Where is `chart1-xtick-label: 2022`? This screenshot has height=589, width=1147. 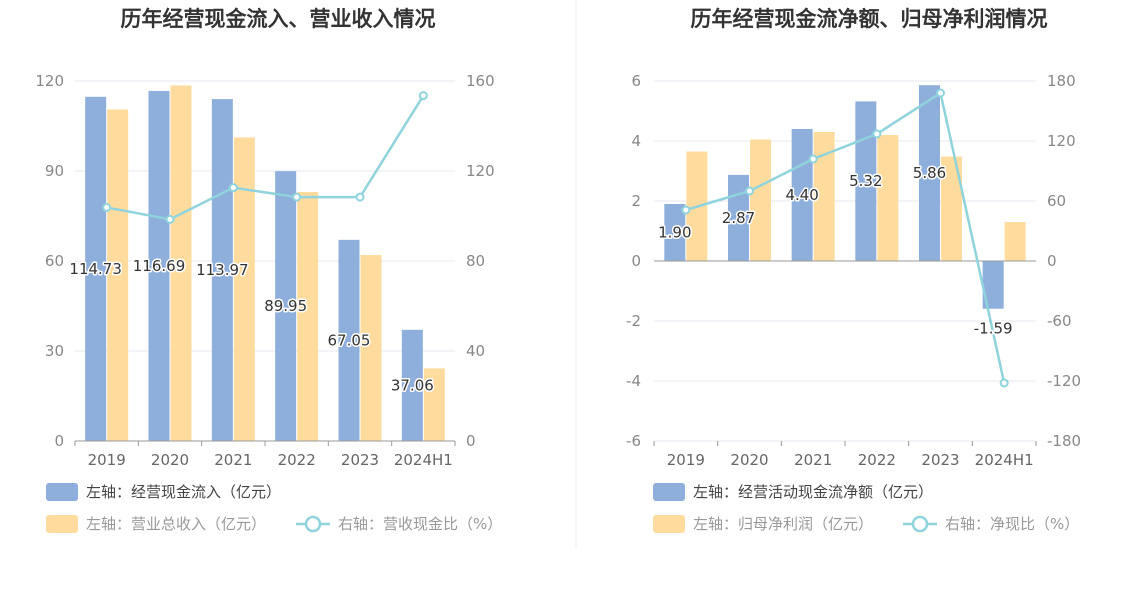
chart1-xtick-label: 2022 is located at coordinates (297, 460).